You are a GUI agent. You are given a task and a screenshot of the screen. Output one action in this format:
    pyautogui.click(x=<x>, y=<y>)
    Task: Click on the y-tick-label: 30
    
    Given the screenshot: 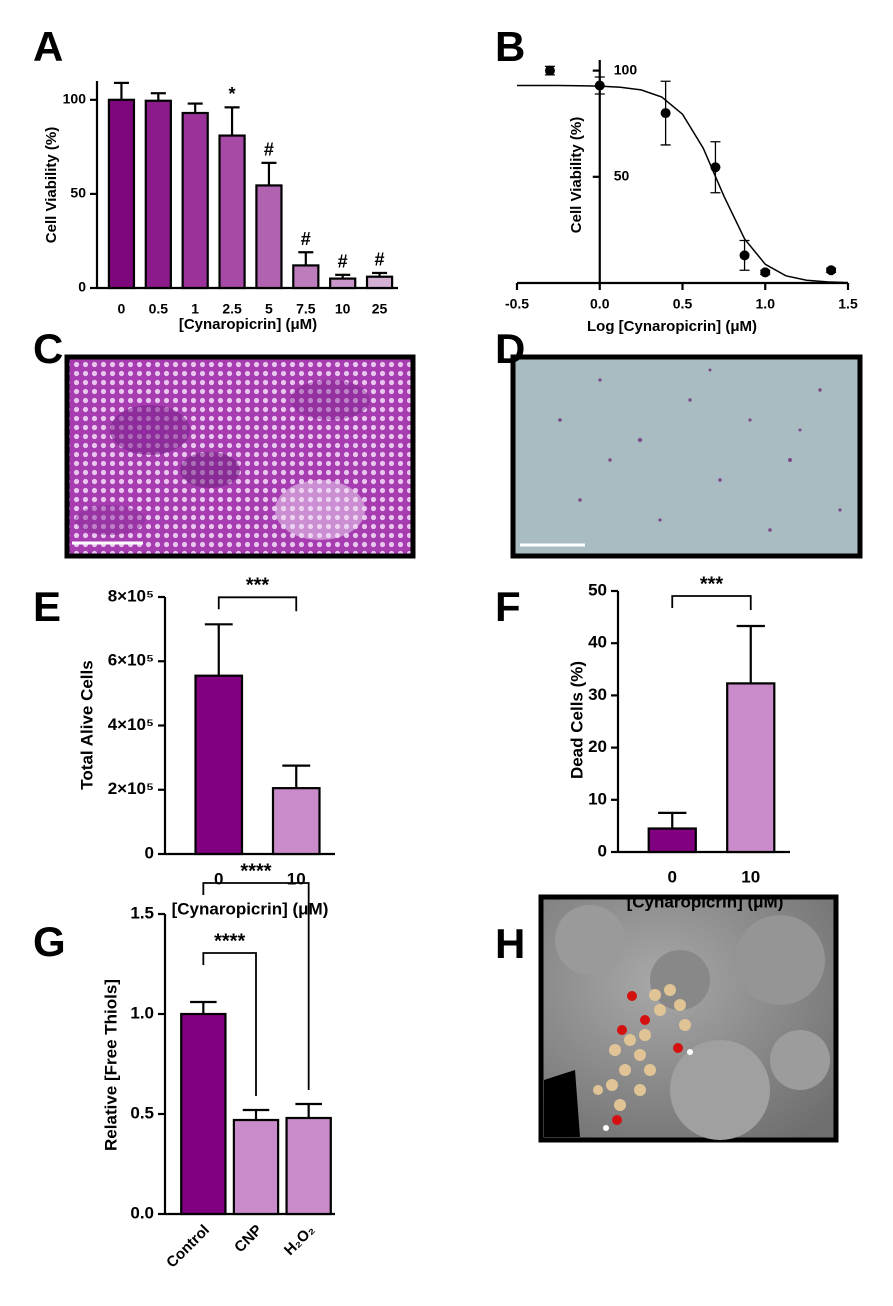 What is the action you would take?
    pyautogui.click(x=597, y=694)
    